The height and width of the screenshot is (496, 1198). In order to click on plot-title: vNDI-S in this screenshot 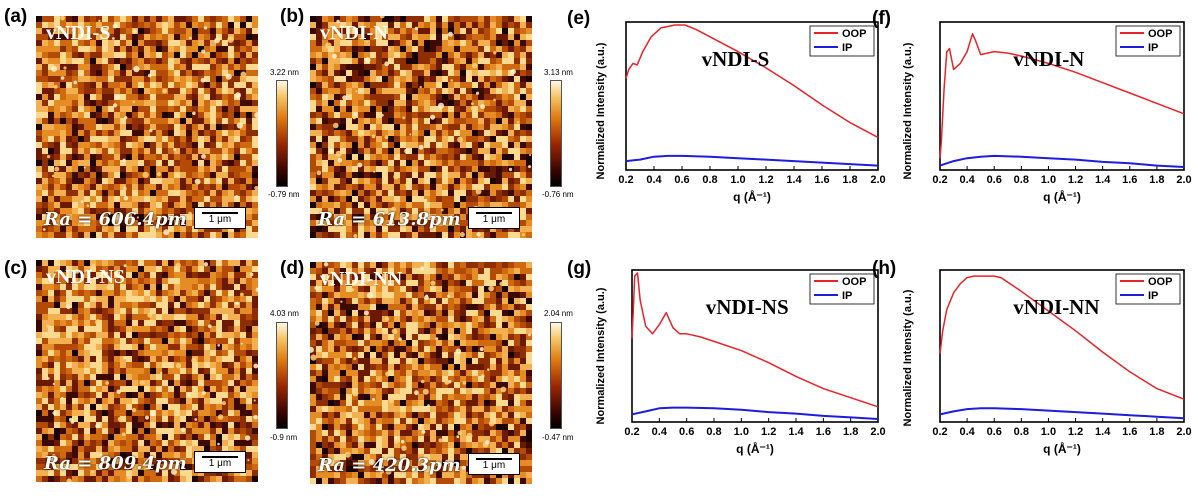, I will do `click(736, 59)`.